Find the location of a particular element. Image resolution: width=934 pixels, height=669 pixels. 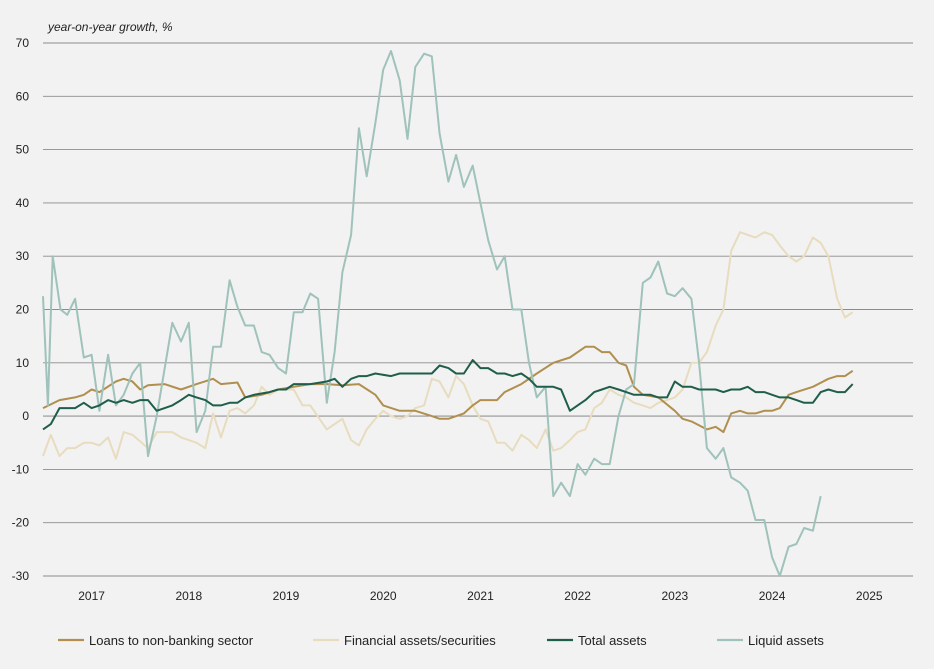

y-tick-label: 10 is located at coordinates (23, 363).